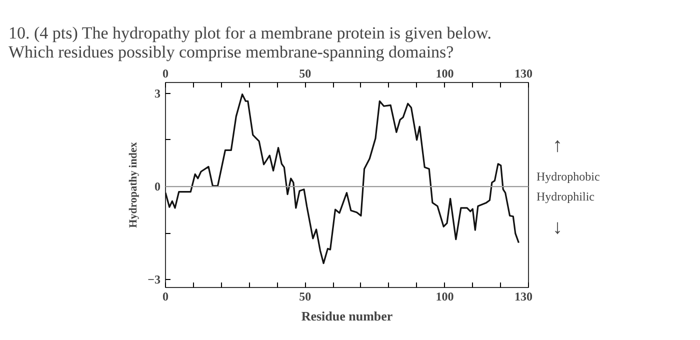 This screenshot has height=340, width=700. What do you see at coordinates (445, 297) in the screenshot?
I see `x2-tick-label: 100` at bounding box center [445, 297].